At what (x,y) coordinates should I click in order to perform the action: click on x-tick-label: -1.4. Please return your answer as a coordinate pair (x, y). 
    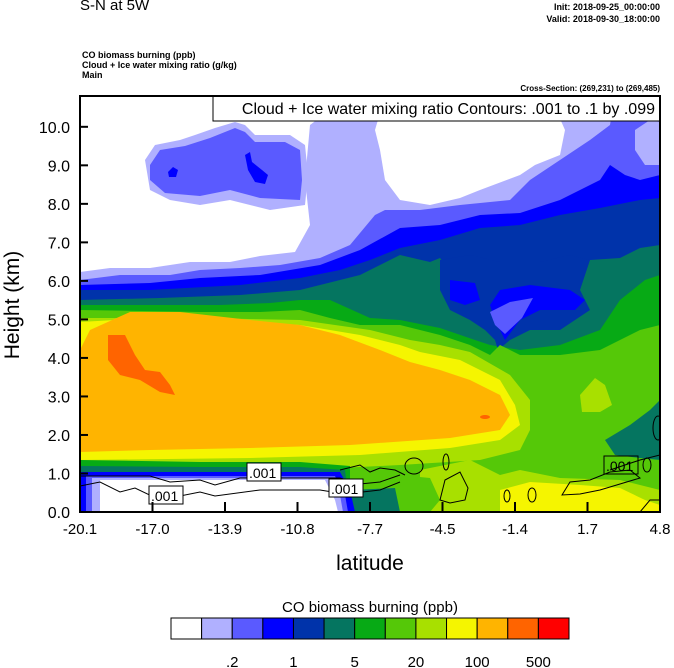
    Looking at the image, I should click on (515, 529).